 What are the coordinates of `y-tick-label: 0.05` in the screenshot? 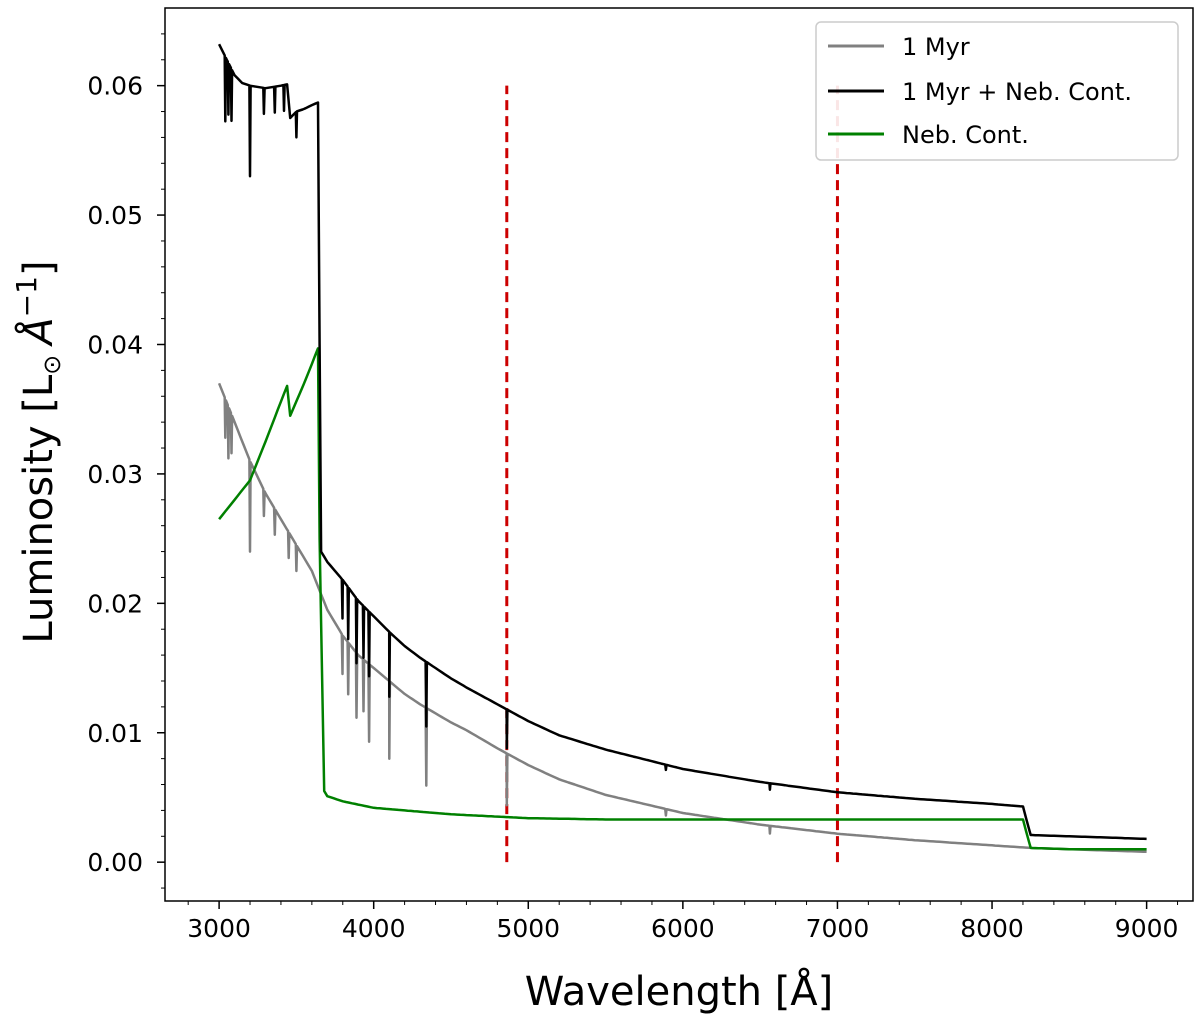 It's located at (115, 215).